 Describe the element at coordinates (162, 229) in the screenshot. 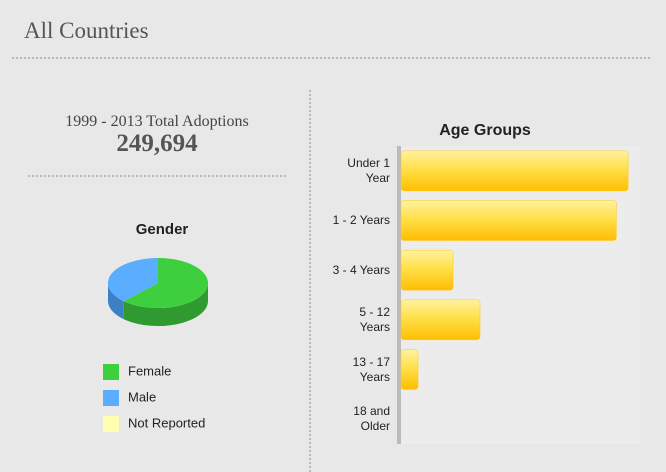

I see `pie-title: Gender` at that location.